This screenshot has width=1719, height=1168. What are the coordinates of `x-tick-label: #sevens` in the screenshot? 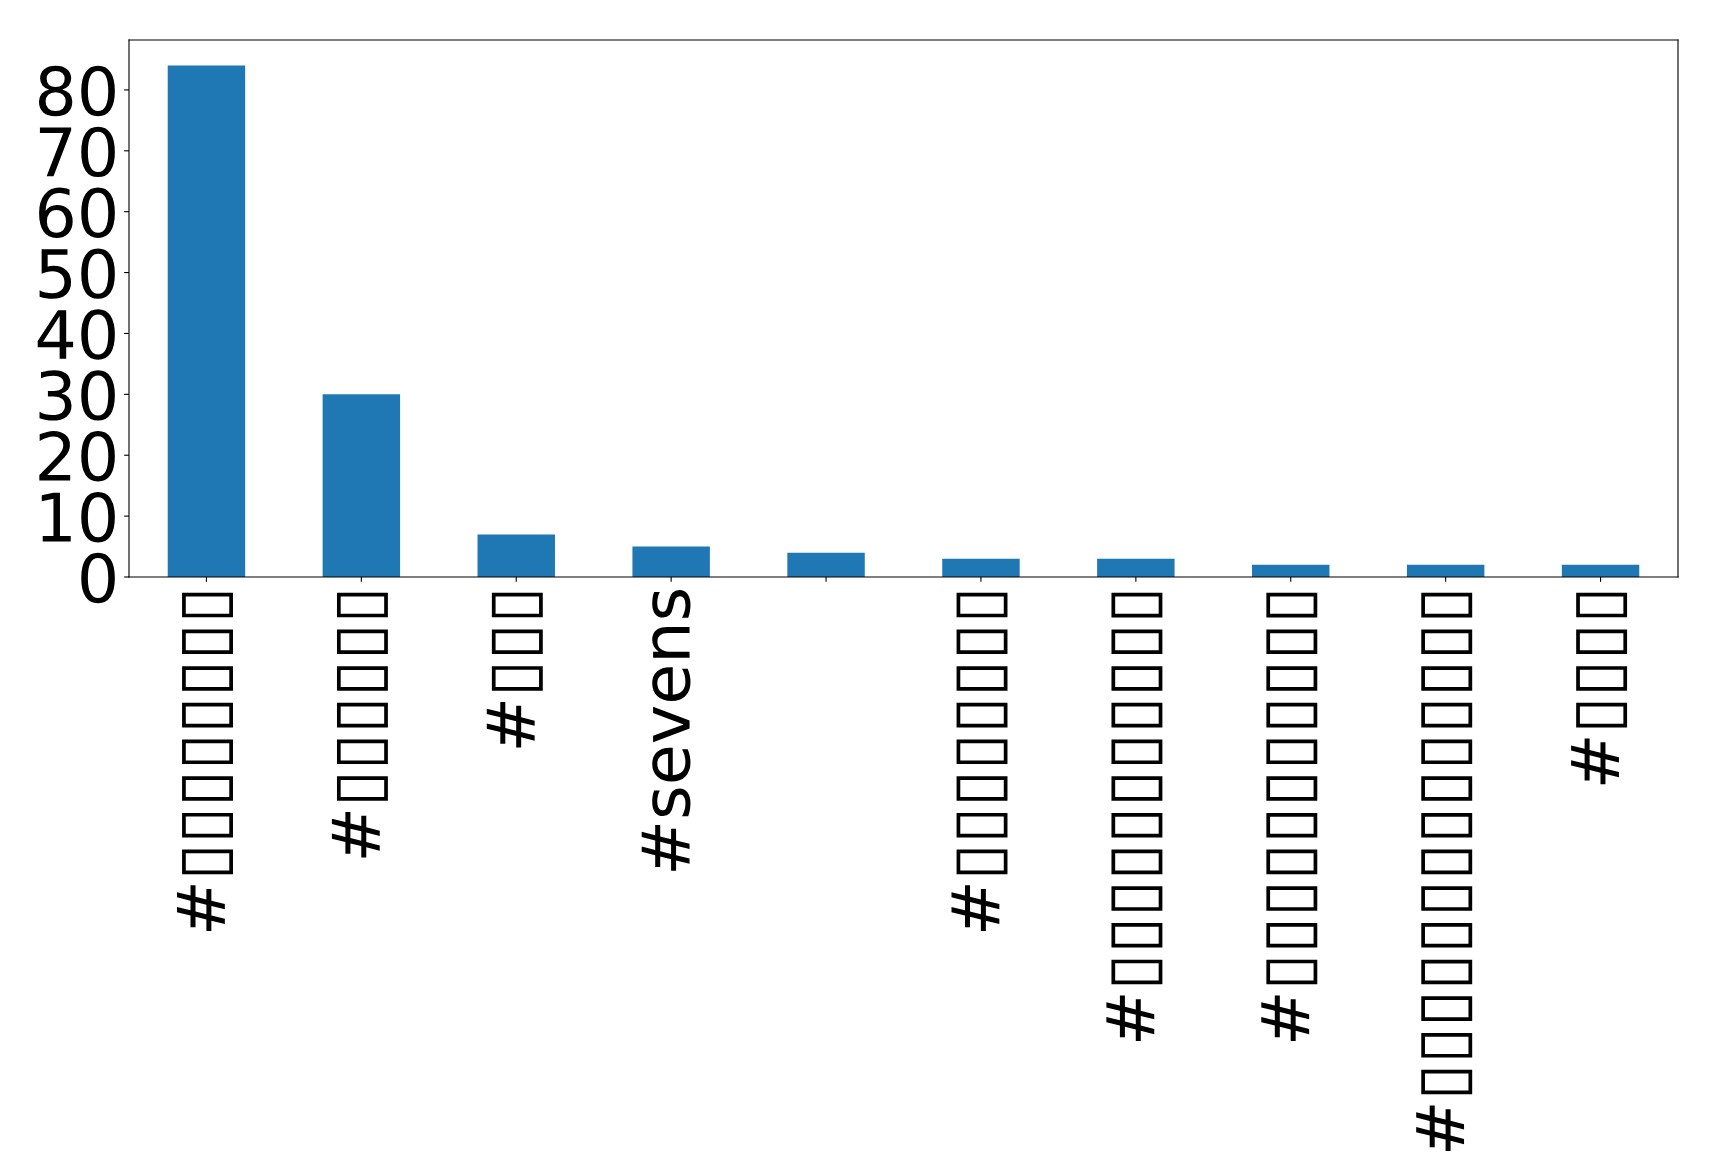 It's located at (666, 730).